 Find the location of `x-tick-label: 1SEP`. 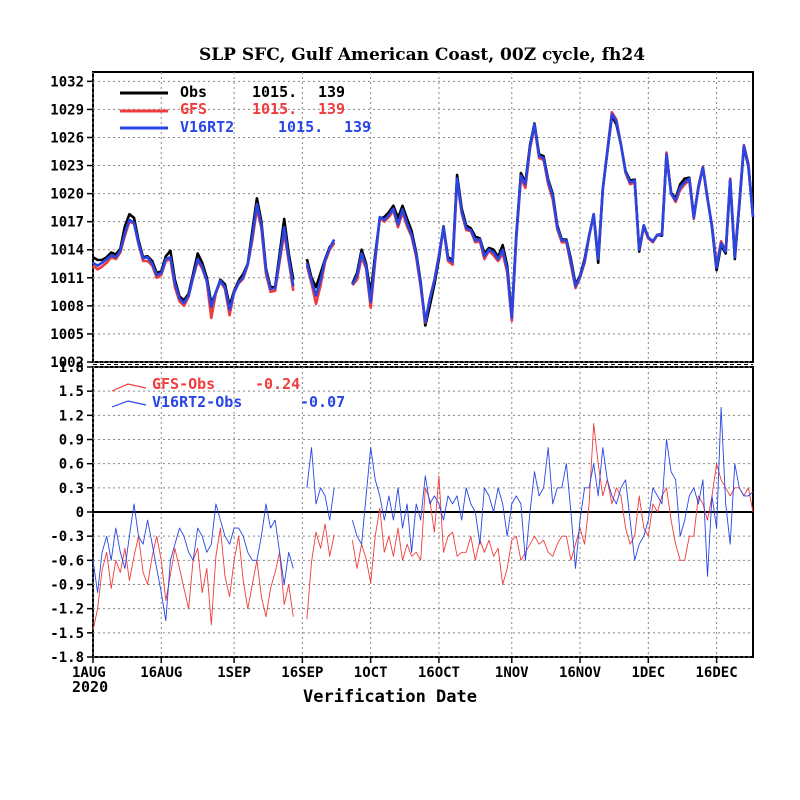

x-tick-label: 1SEP is located at coordinates (234, 673).